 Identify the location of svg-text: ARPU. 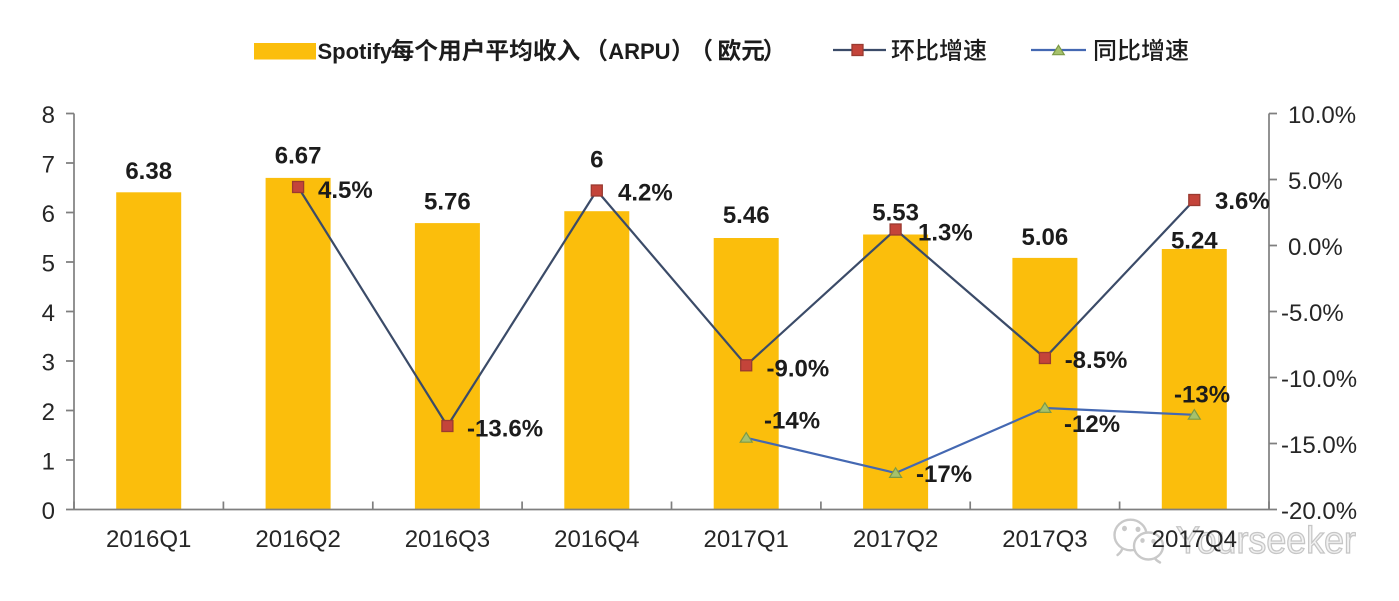
(639, 51).